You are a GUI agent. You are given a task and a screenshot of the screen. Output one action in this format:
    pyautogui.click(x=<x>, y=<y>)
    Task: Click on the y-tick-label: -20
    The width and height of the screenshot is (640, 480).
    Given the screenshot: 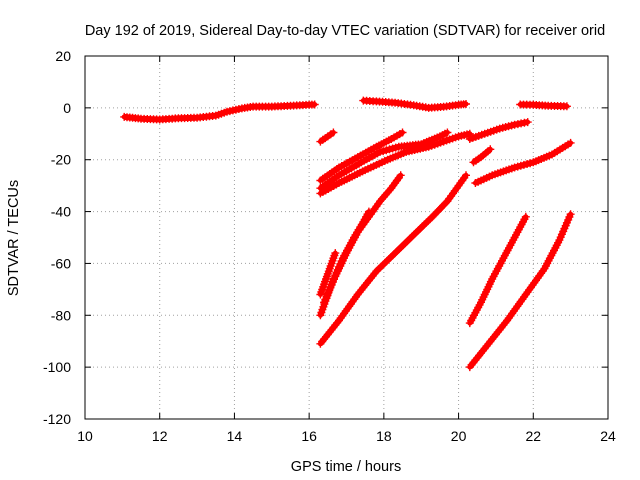 What is the action you would take?
    pyautogui.click(x=61, y=160)
    